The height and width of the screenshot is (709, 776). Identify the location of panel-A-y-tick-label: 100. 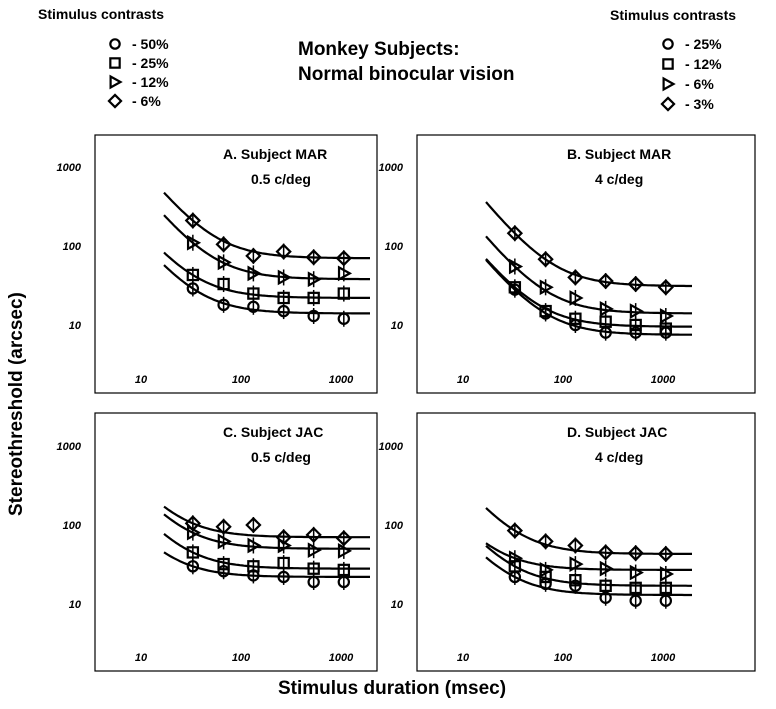
(72, 247).